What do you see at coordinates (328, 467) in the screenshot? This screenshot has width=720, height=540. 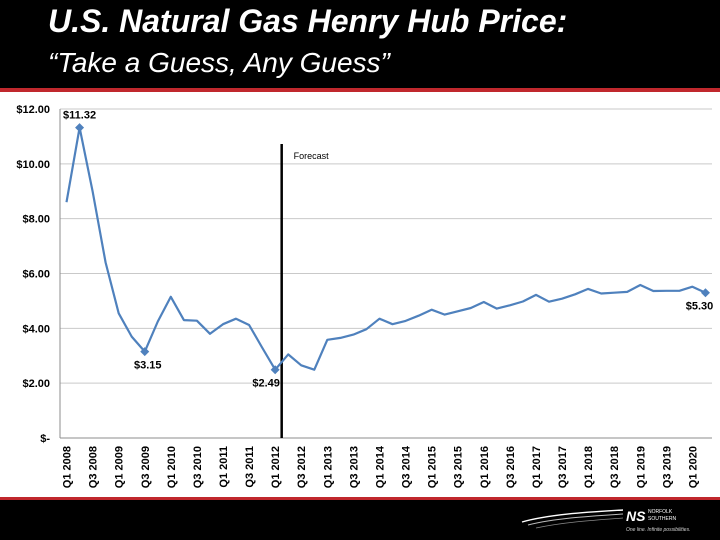 I see `x-tick-label: Q1 2013` at bounding box center [328, 467].